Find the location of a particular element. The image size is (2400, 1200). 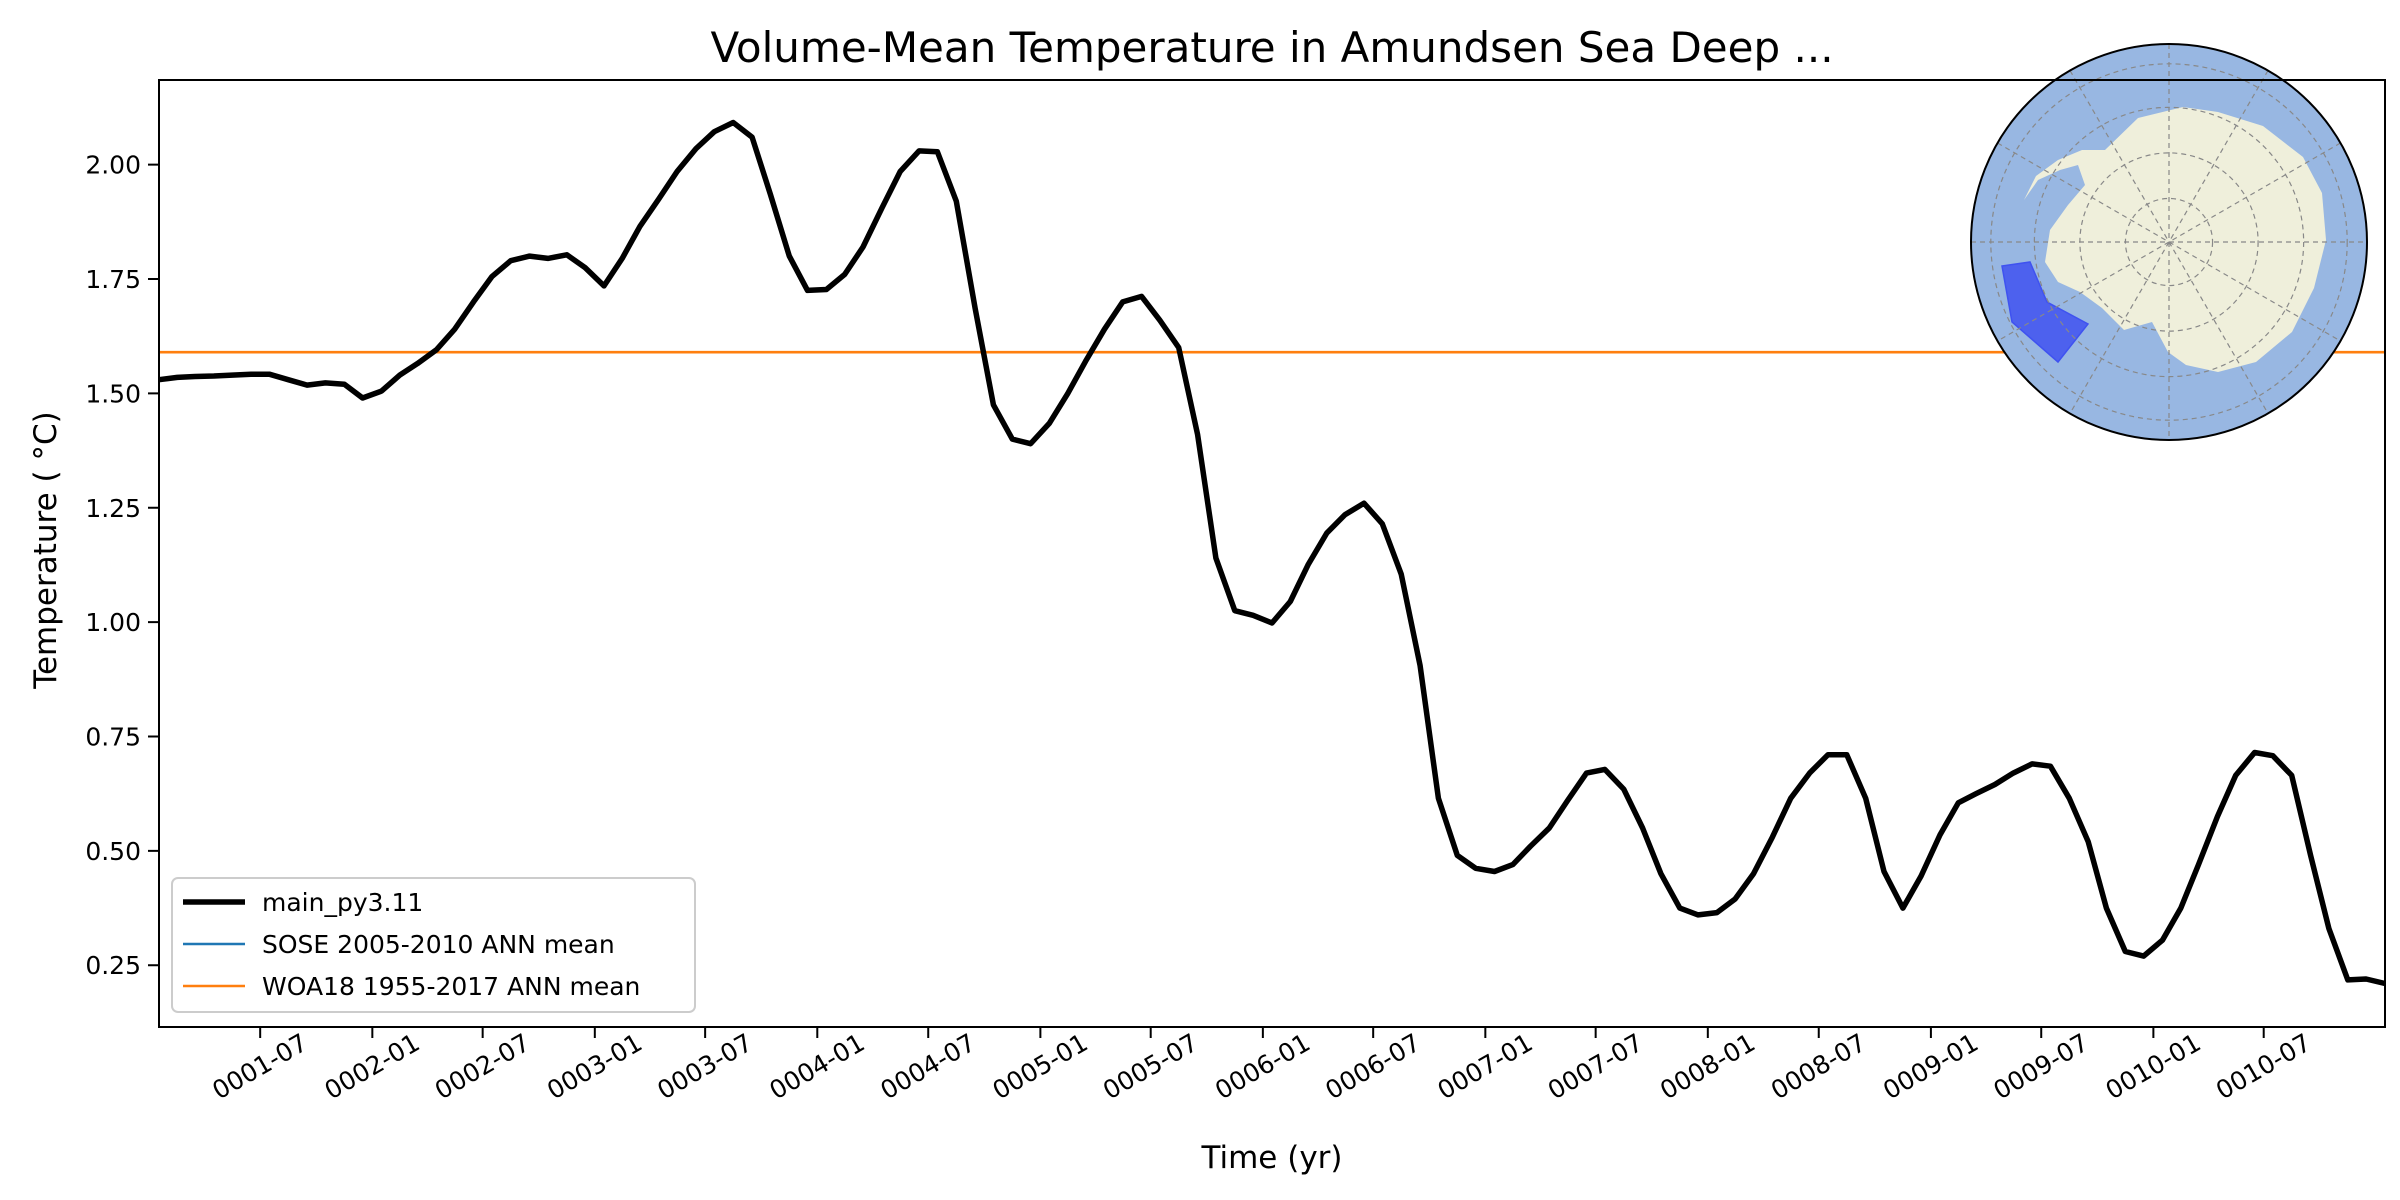

legend-label: WOA18 1955-2017 ANN mean is located at coordinates (451, 986).